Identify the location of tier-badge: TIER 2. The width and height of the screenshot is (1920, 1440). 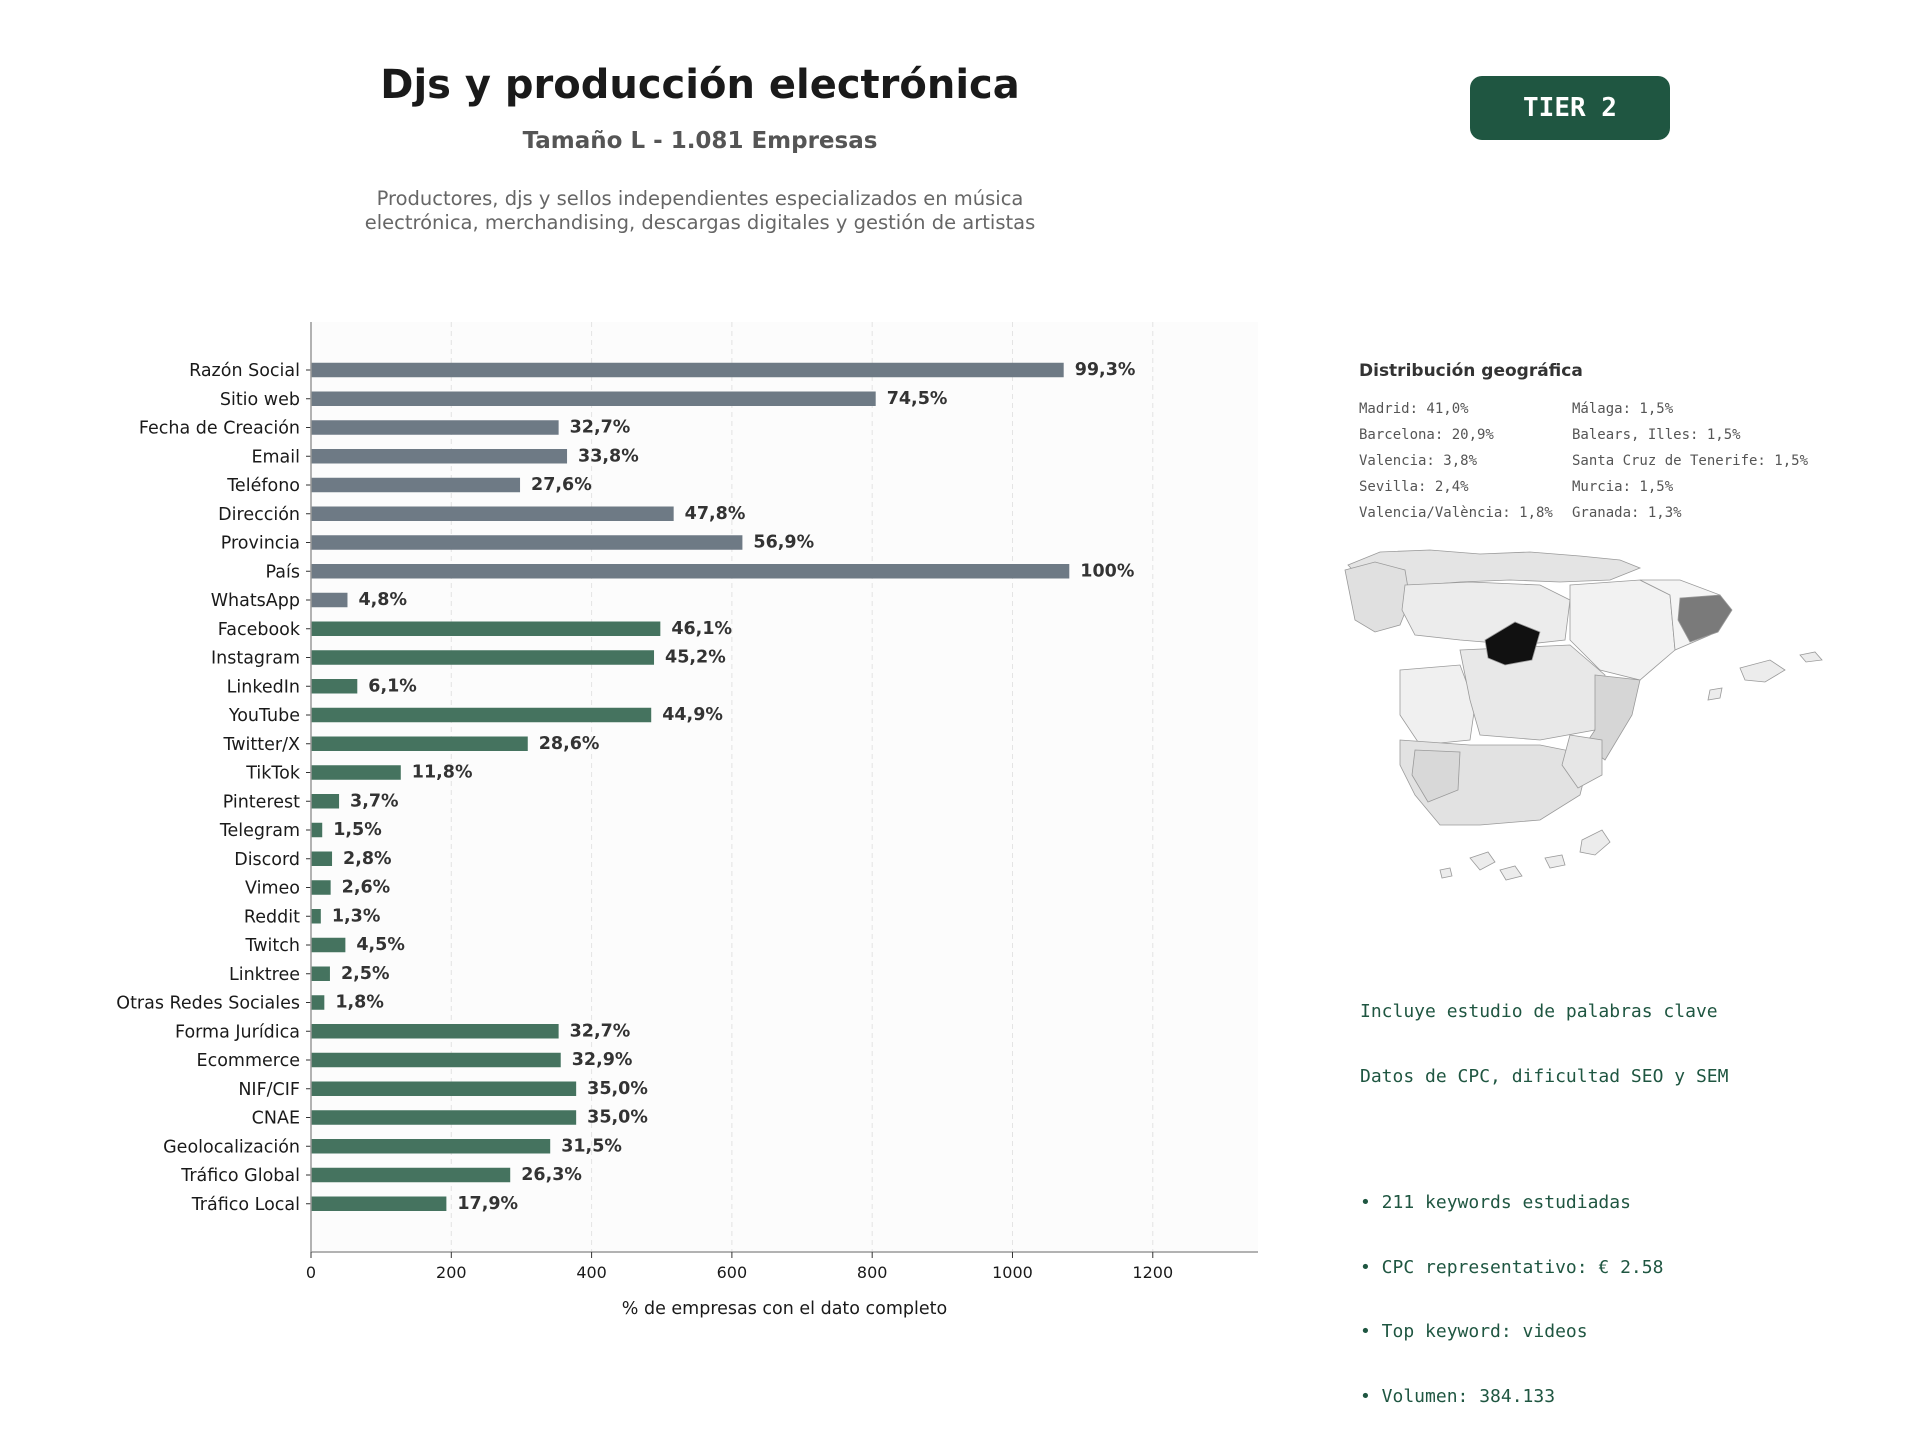
(1570, 108).